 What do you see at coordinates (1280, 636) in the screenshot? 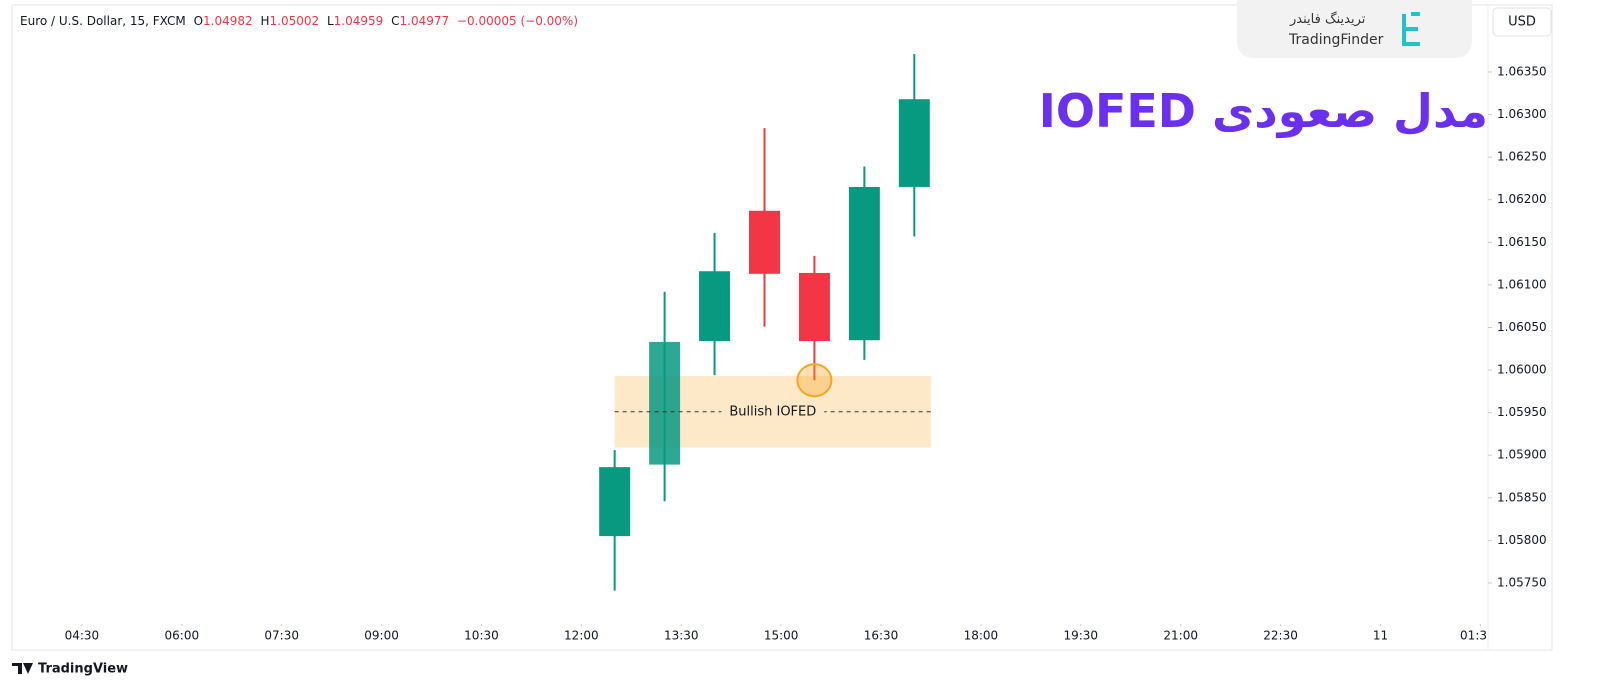
I see `x-tick-label: 22:30` at bounding box center [1280, 636].